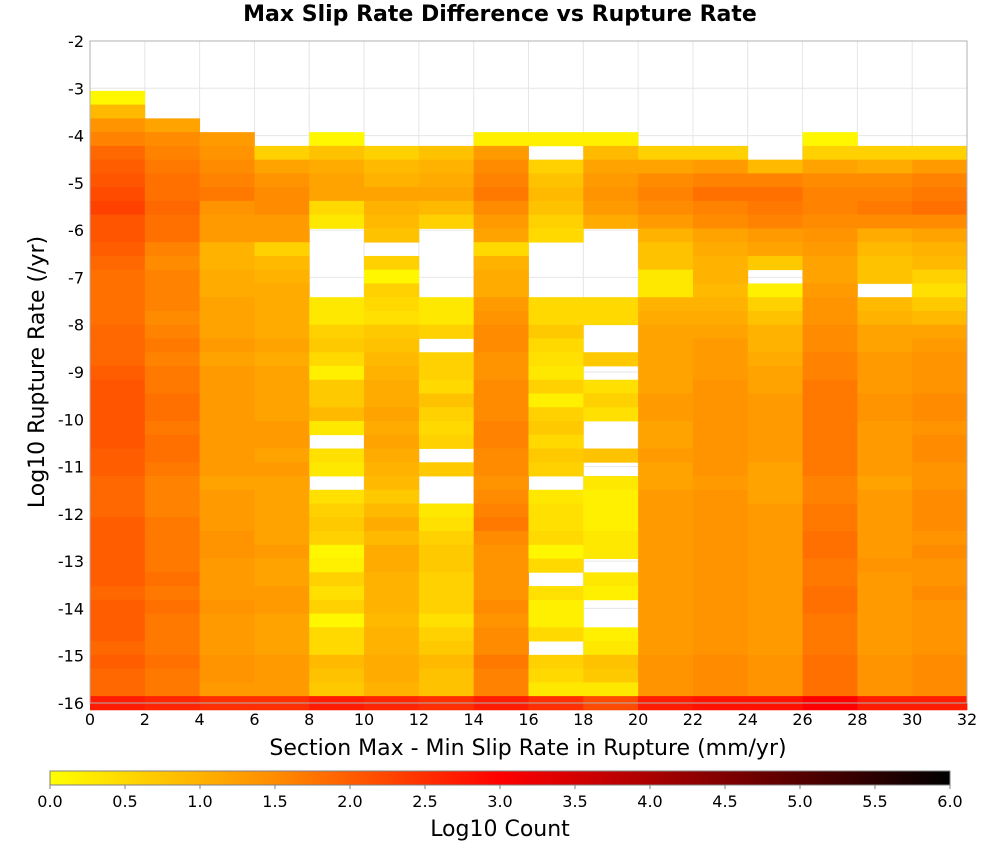 This screenshot has height=850, width=1000. Describe the element at coordinates (37, 372) in the screenshot. I see `y-axis-label: Log10 Rupture Rate (/yr)` at that location.